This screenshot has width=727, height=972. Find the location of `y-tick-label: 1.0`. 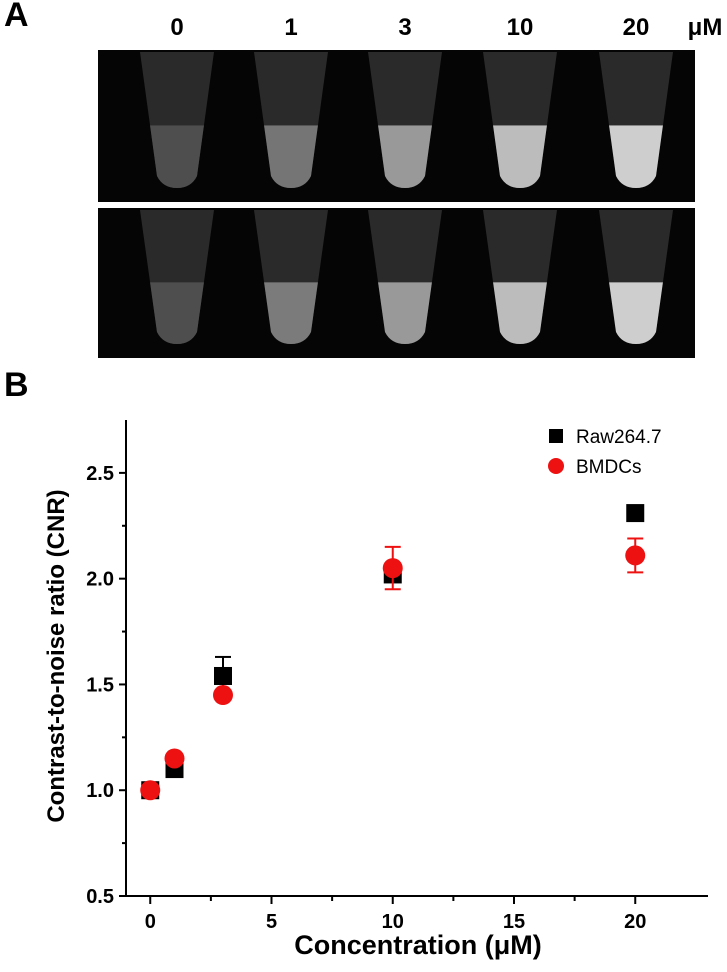

y-tick-label: 1.0 is located at coordinates (100, 791).